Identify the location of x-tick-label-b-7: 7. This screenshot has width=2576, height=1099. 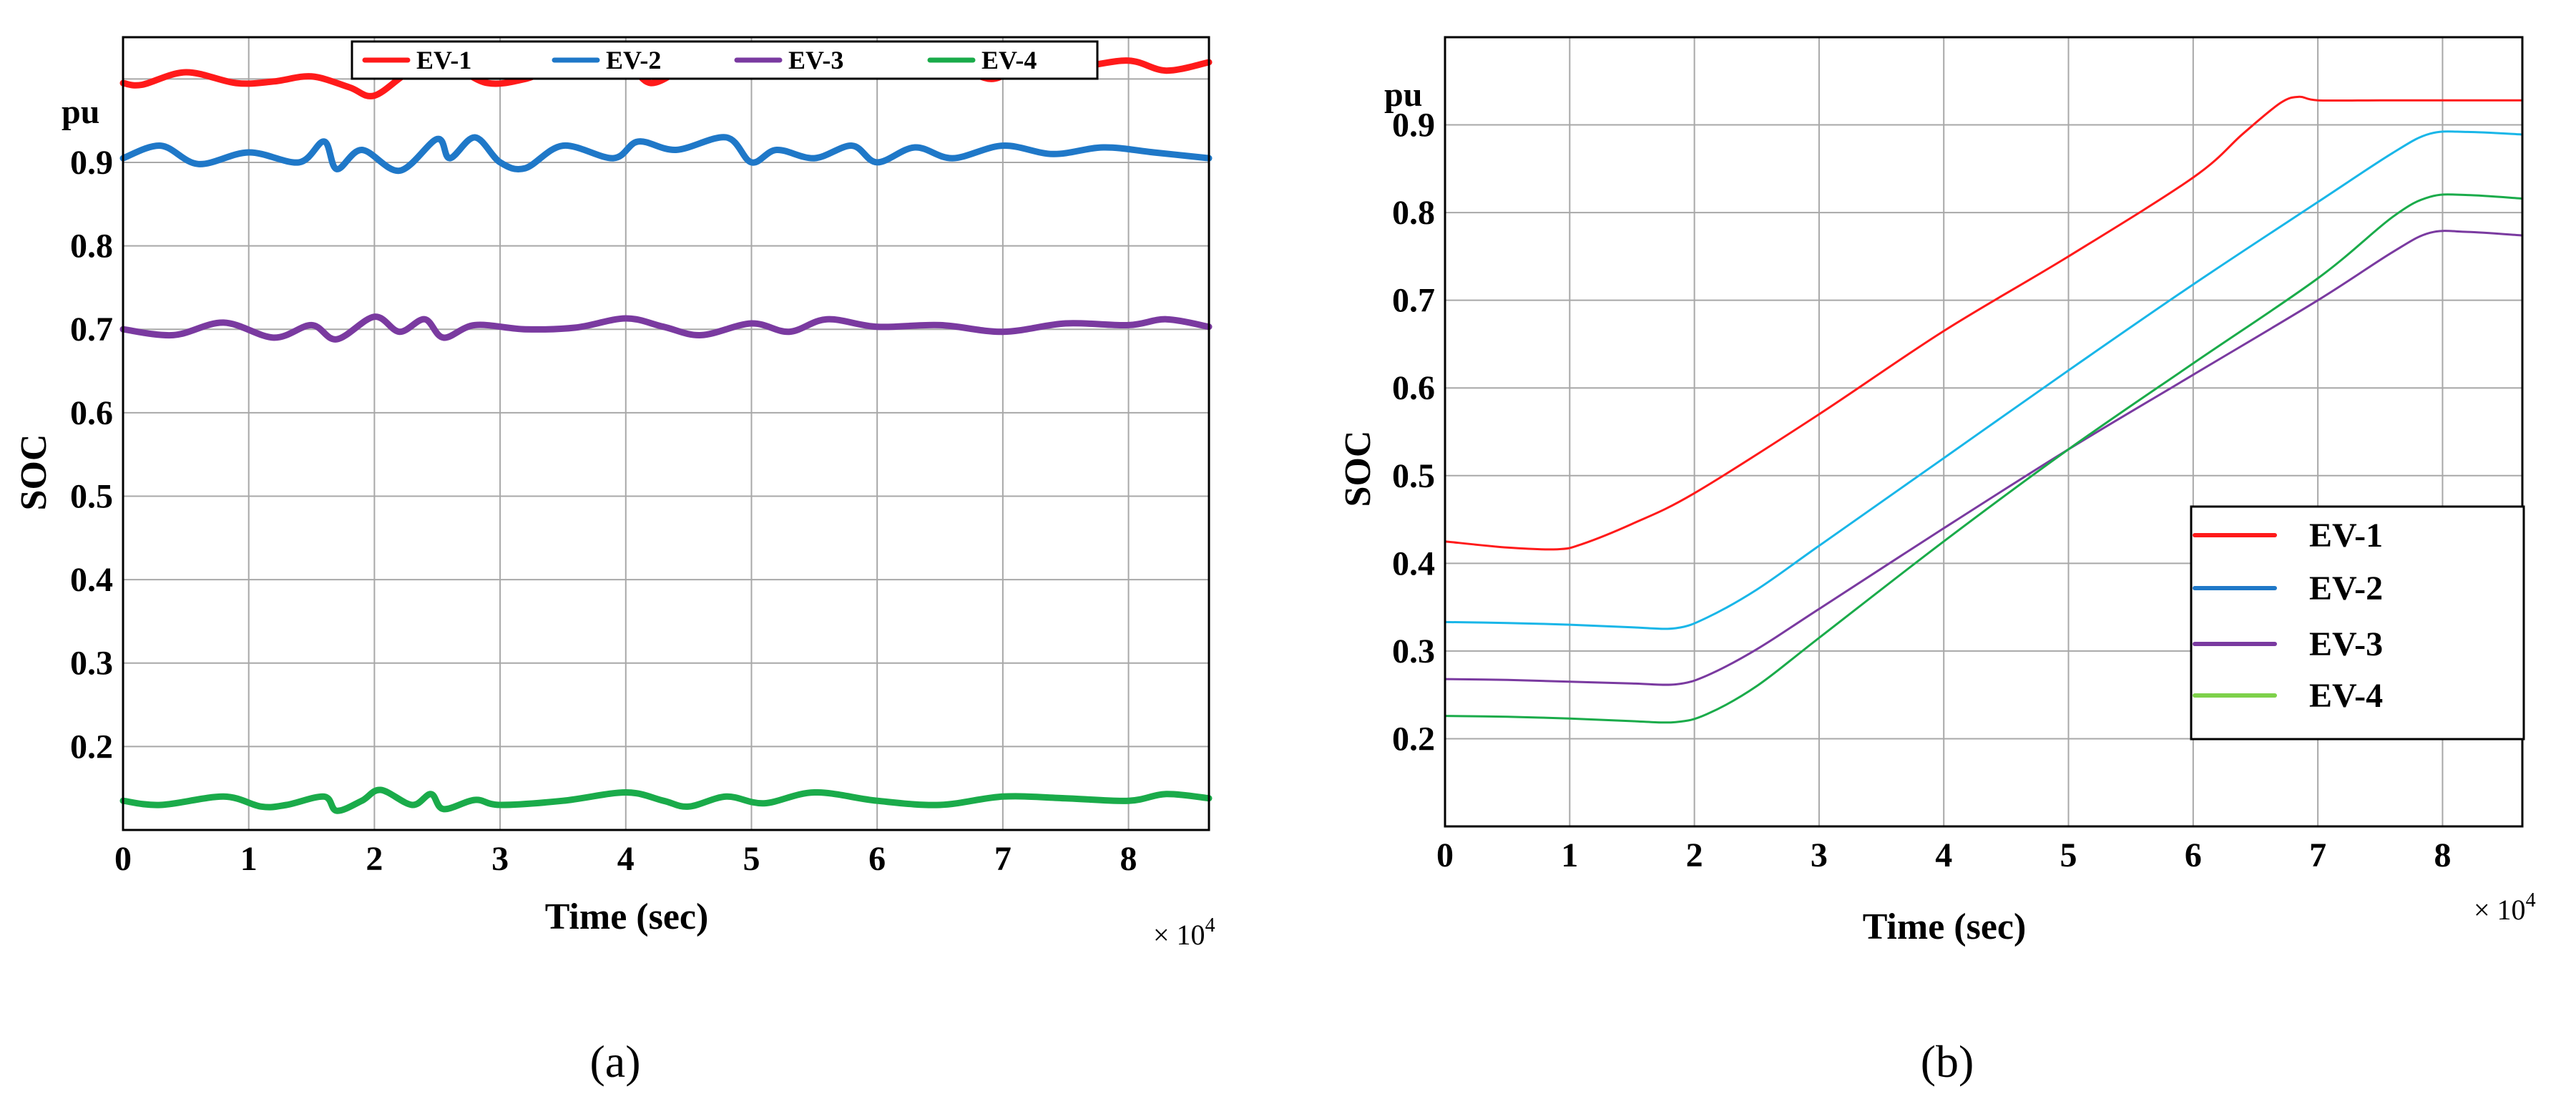
(2317, 855).